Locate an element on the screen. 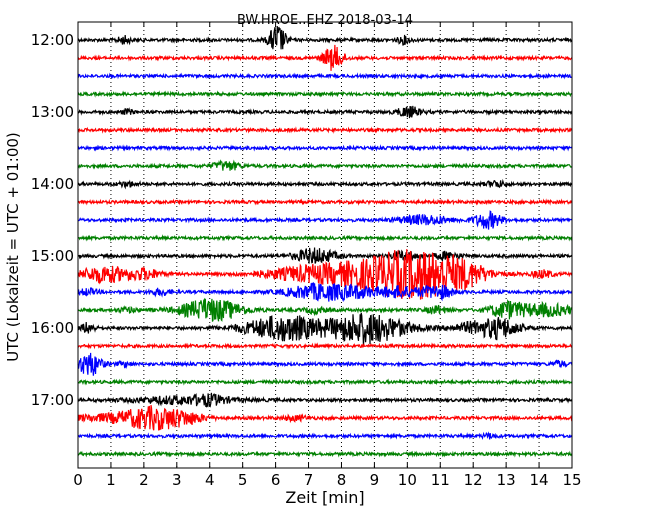 Image resolution: width=650 pixels, height=520 pixels. x-tick-label: 11 is located at coordinates (440, 480).